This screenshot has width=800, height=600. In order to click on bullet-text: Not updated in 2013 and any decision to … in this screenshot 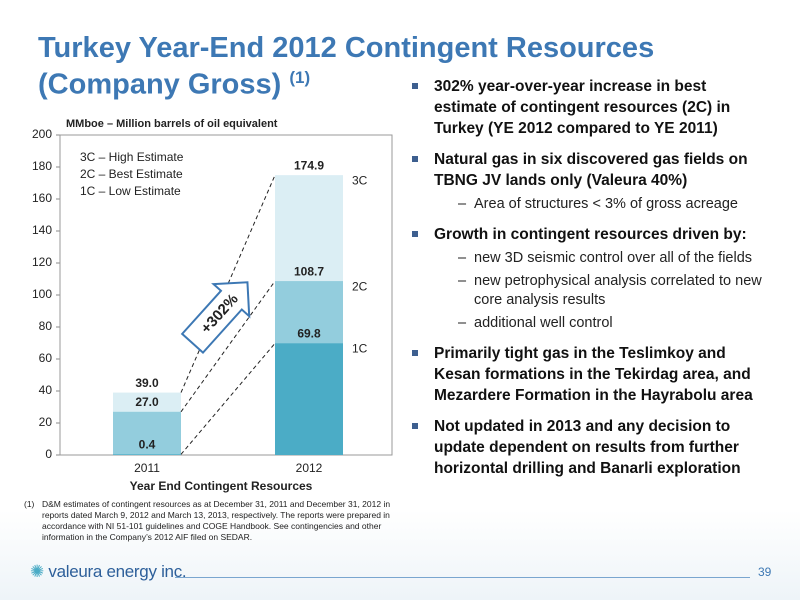, I will do `click(587, 447)`.